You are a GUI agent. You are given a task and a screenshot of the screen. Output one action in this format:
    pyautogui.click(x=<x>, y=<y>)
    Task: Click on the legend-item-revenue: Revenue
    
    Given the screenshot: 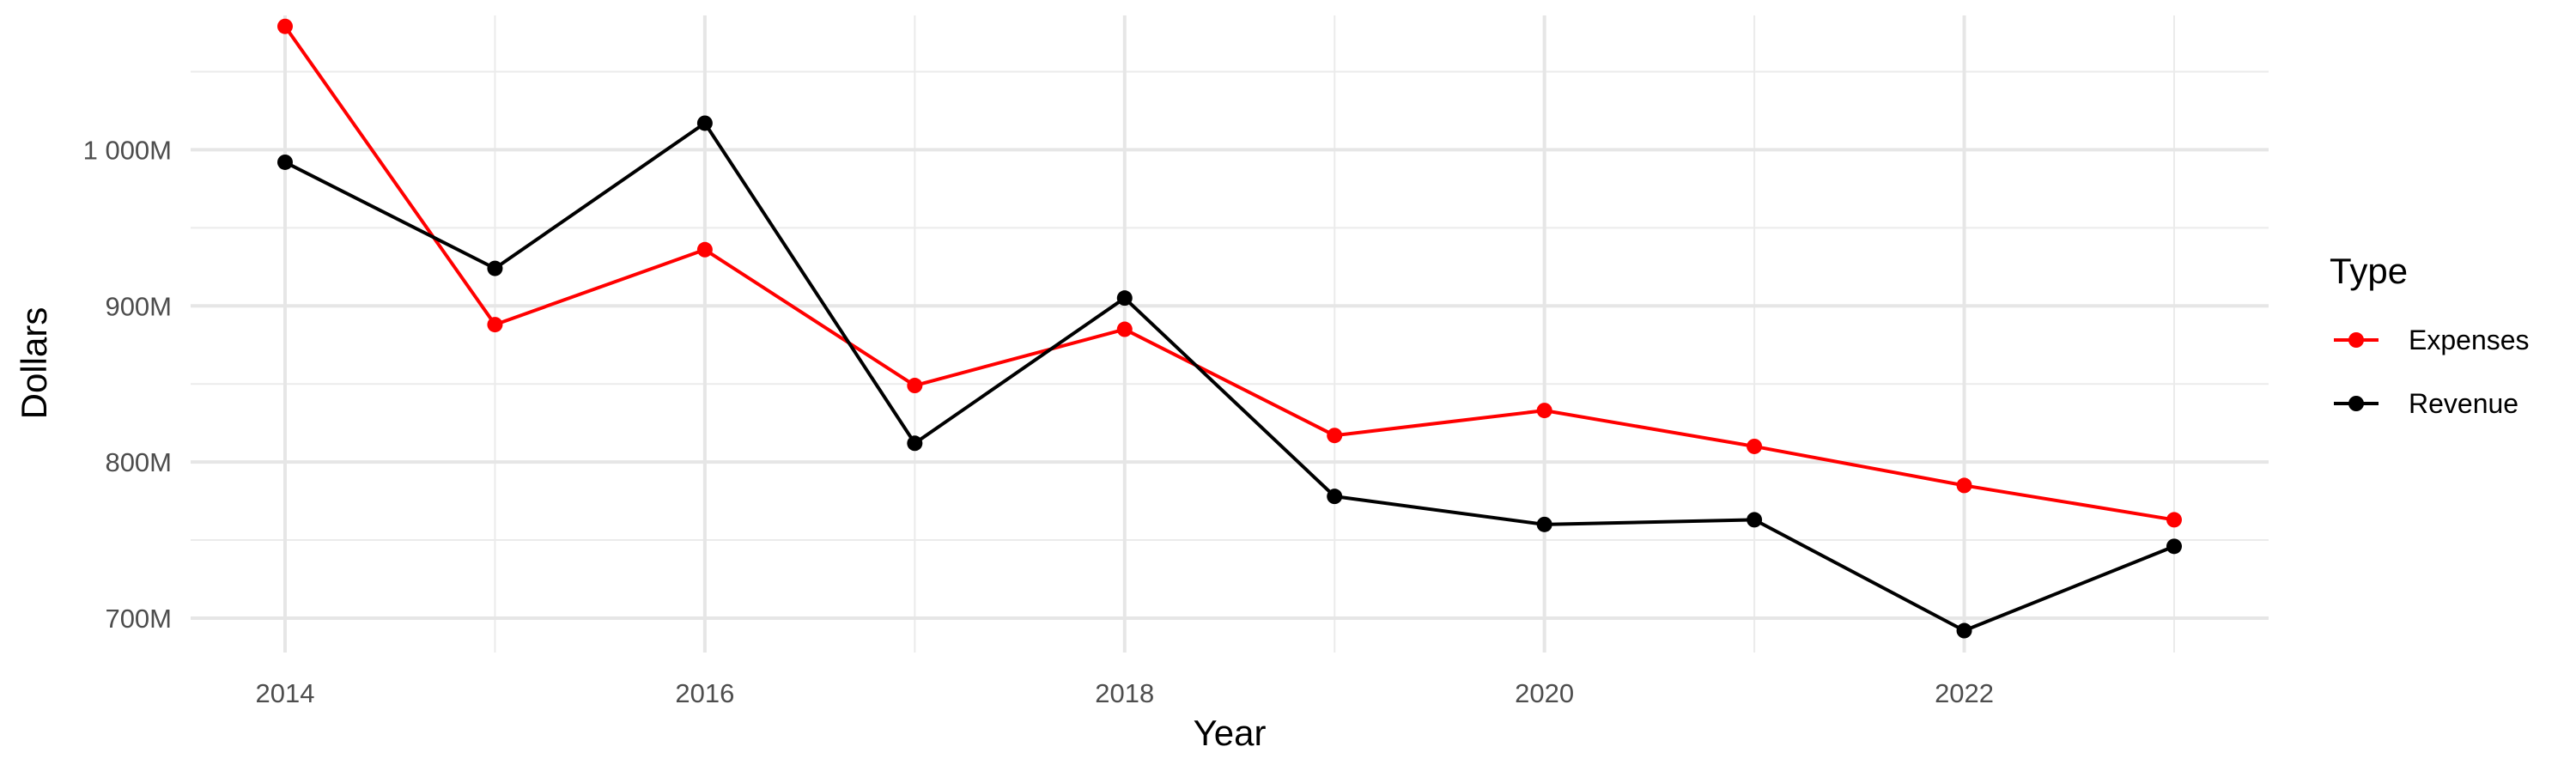 What is the action you would take?
    pyautogui.click(x=2426, y=403)
    